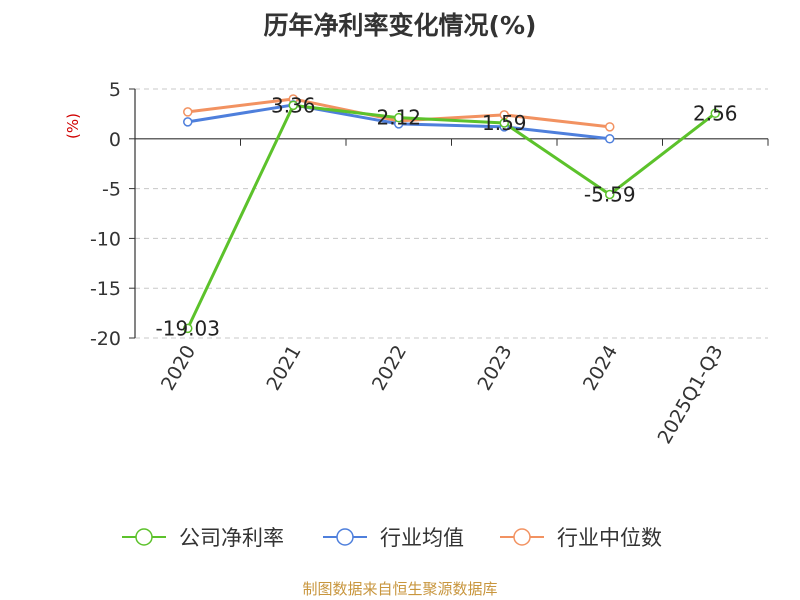  Describe the element at coordinates (105, 339) in the screenshot. I see `y-tick-label: -20` at that location.